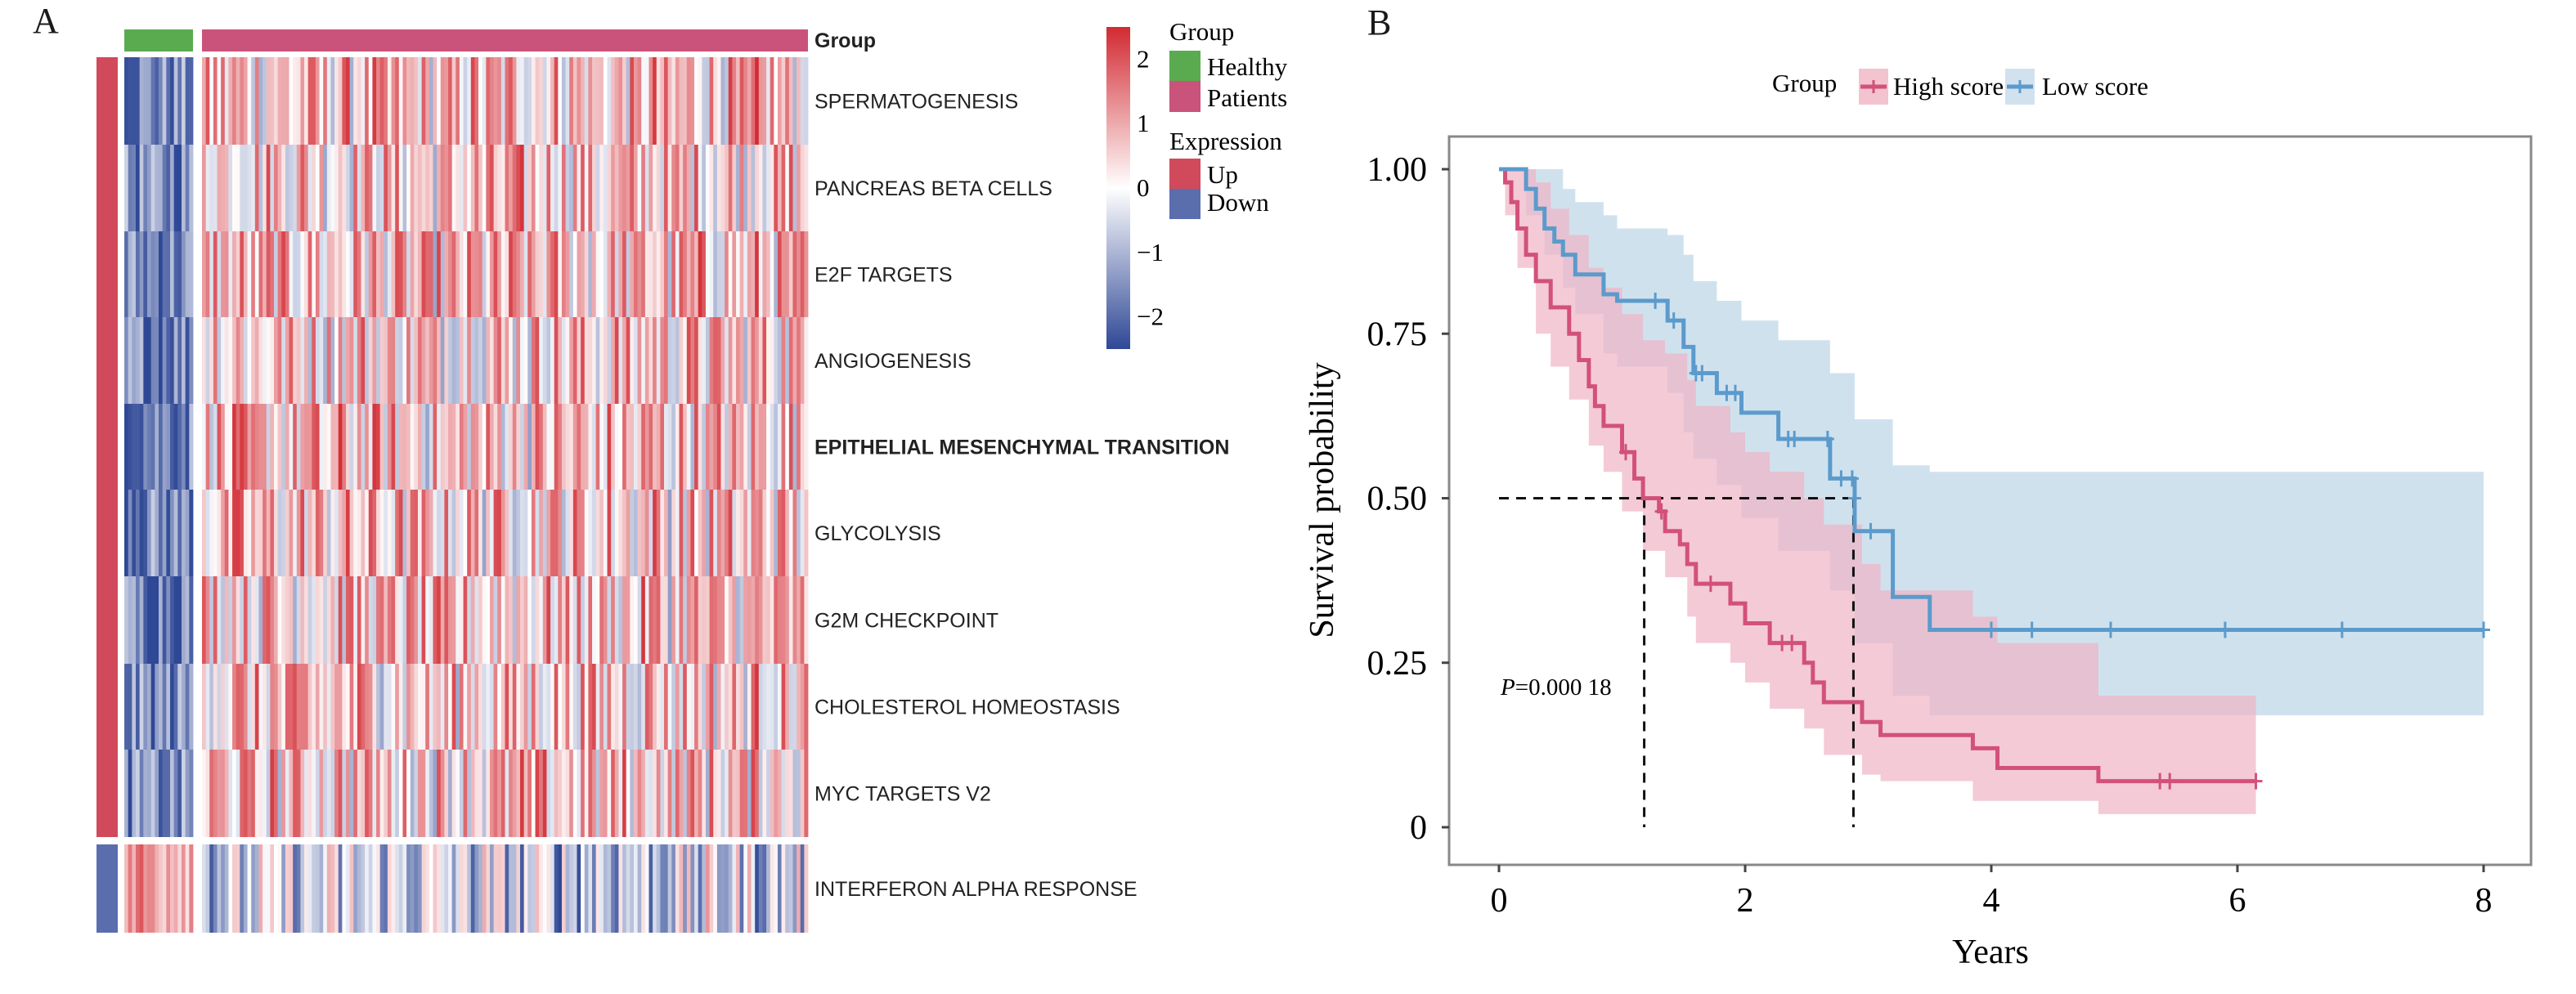 This screenshot has height=994, width=2576. Describe the element at coordinates (1990, 952) in the screenshot. I see `x-axis-label: Years` at that location.